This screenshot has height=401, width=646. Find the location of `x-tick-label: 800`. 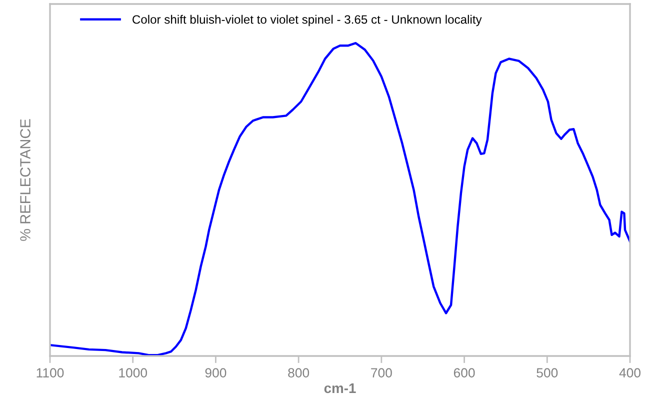

x-tick-label: 800 is located at coordinates (299, 373).